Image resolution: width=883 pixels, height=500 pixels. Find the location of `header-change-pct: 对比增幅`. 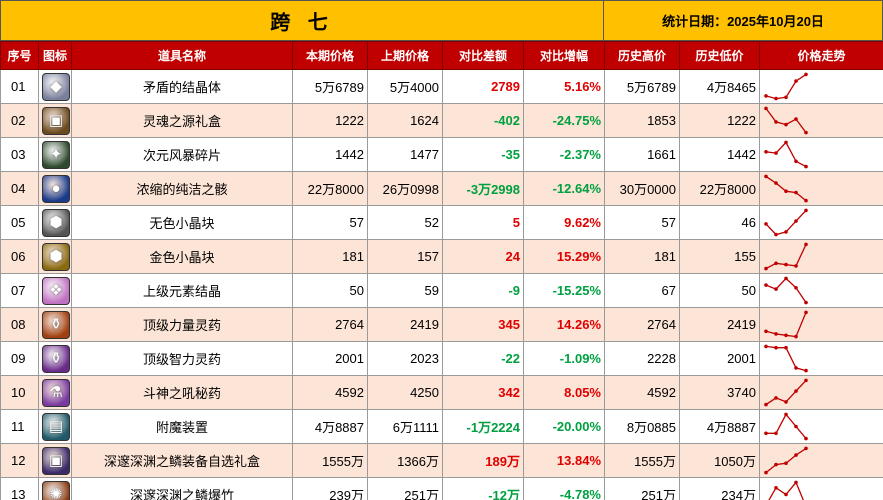

header-change-pct: 对比增幅 is located at coordinates (564, 55).